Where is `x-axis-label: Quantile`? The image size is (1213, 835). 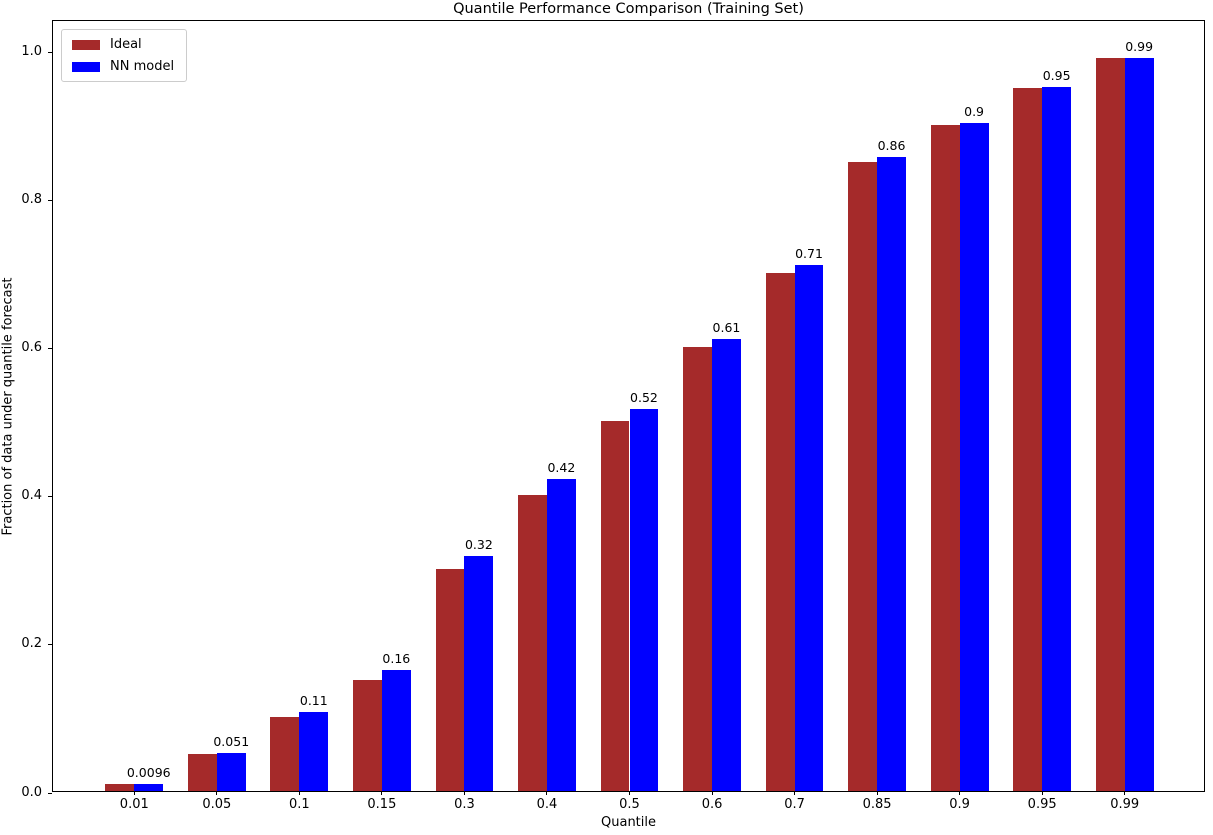
x-axis-label: Quantile is located at coordinates (628, 822).